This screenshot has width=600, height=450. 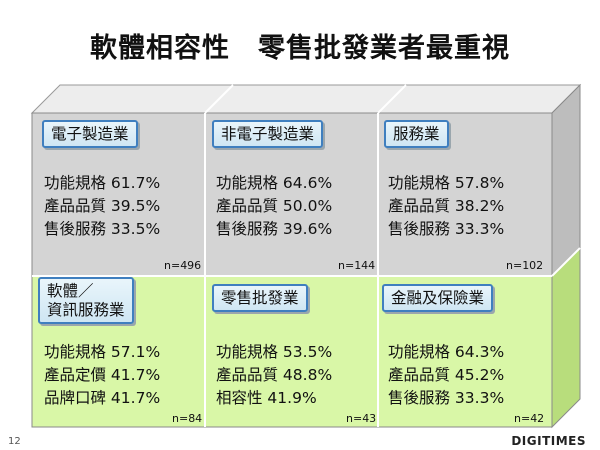 I want to click on metric-item: 功能規格 57.1%, so click(x=102, y=352).